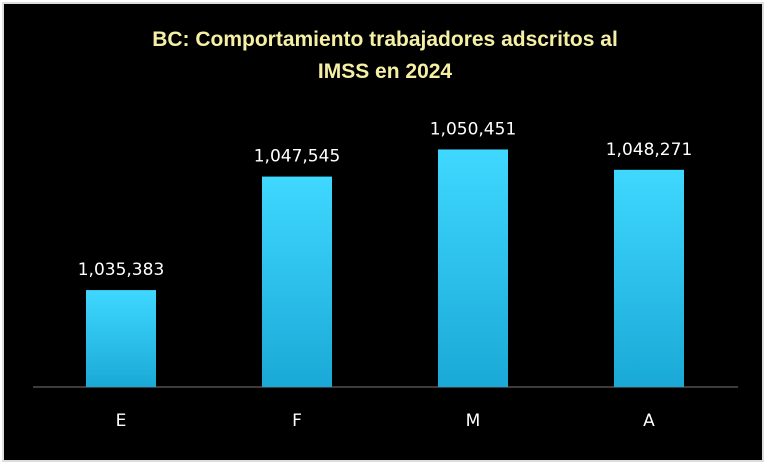 Image resolution: width=770 pixels, height=469 pixels. I want to click on value-label: 1,048,271, so click(649, 150).